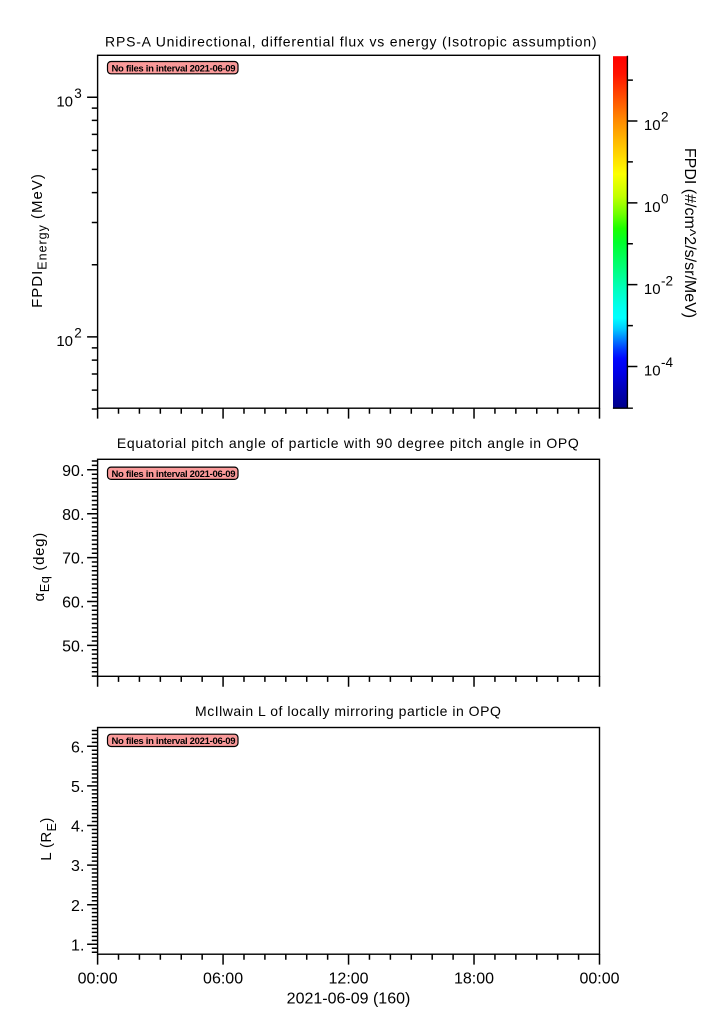 The height and width of the screenshot is (1019, 725). Describe the element at coordinates (73, 515) in the screenshot. I see `svg-text: 80.` at that location.